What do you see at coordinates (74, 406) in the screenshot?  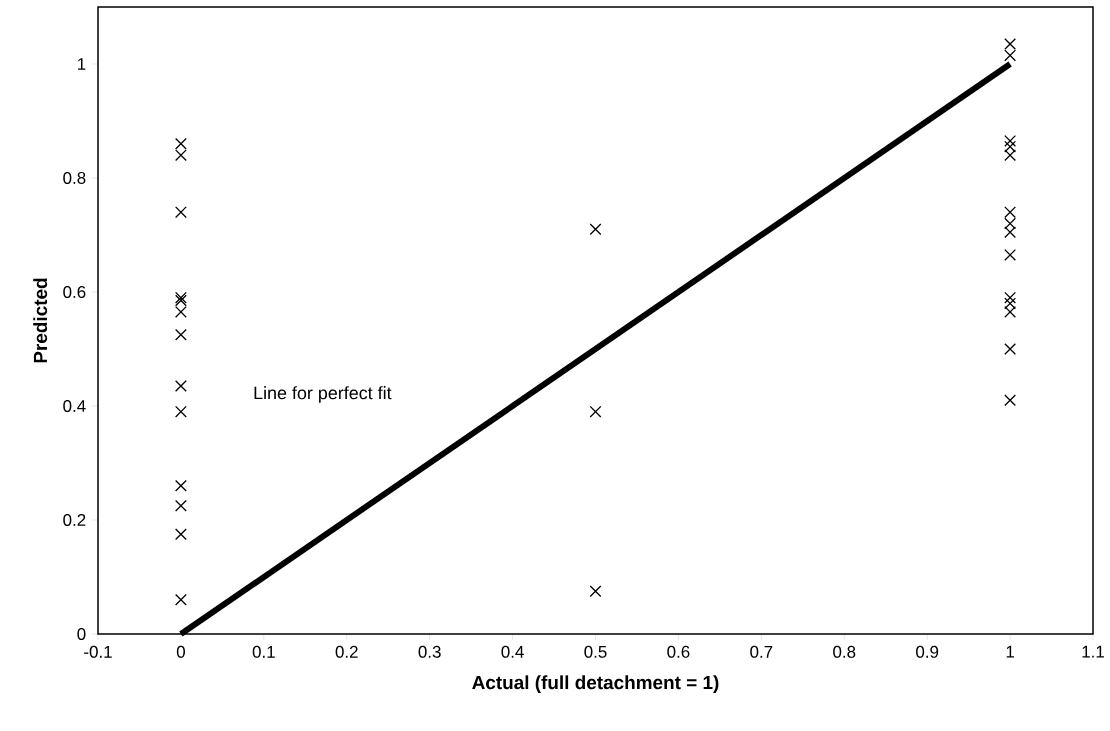 I see `y-tick-label: 0.4` at bounding box center [74, 406].